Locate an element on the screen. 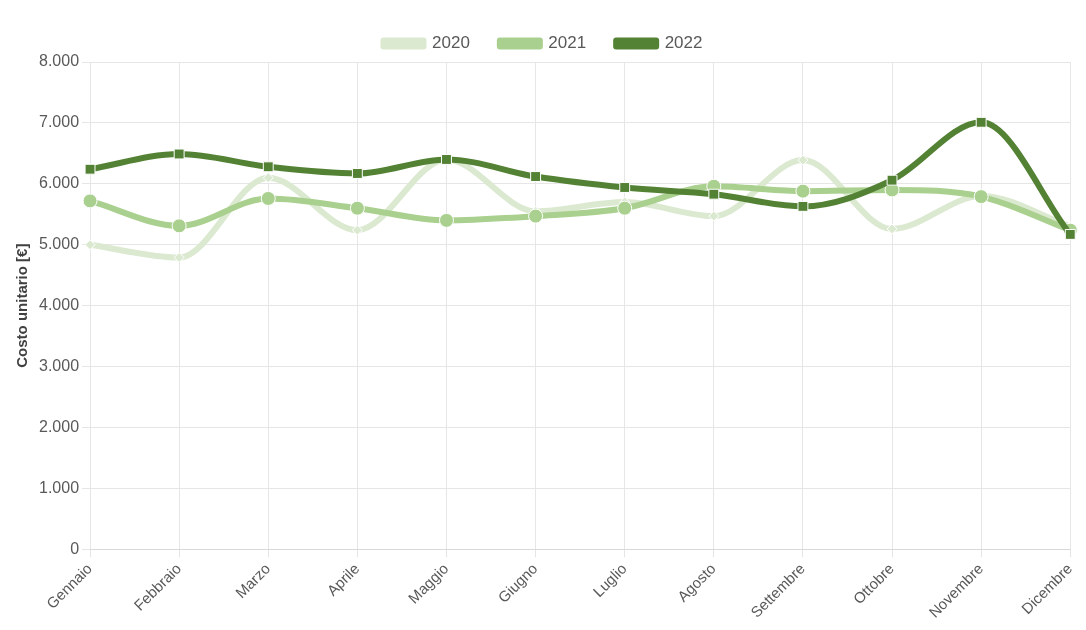  y-tick-label: 3.000 is located at coordinates (59, 365).